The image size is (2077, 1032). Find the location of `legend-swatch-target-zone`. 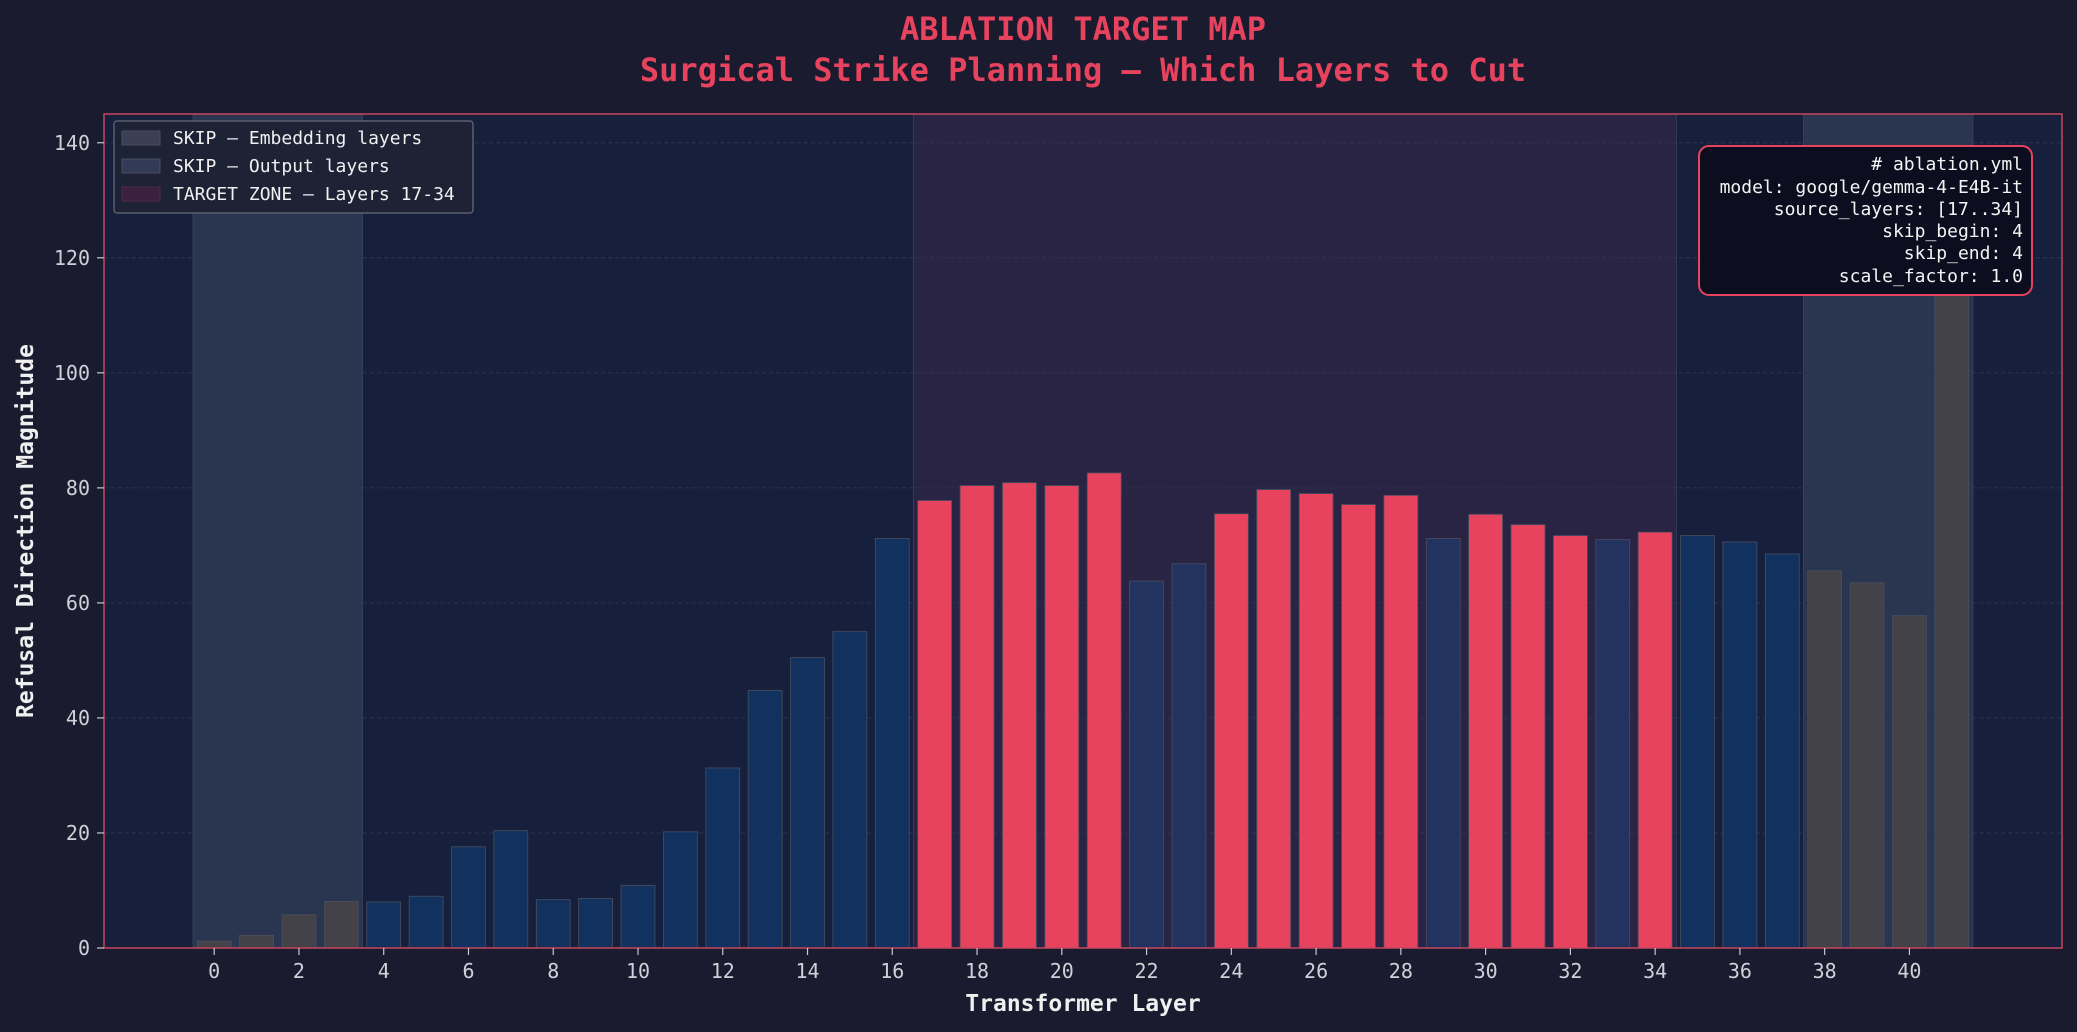

legend-swatch-target-zone is located at coordinates (141, 194).